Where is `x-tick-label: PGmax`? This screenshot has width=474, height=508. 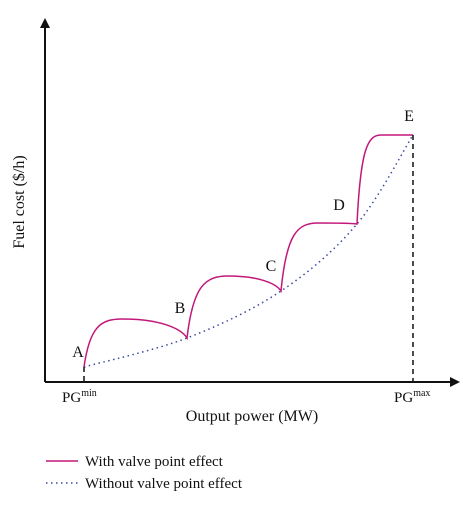
x-tick-label: PGmax is located at coordinates (412, 397).